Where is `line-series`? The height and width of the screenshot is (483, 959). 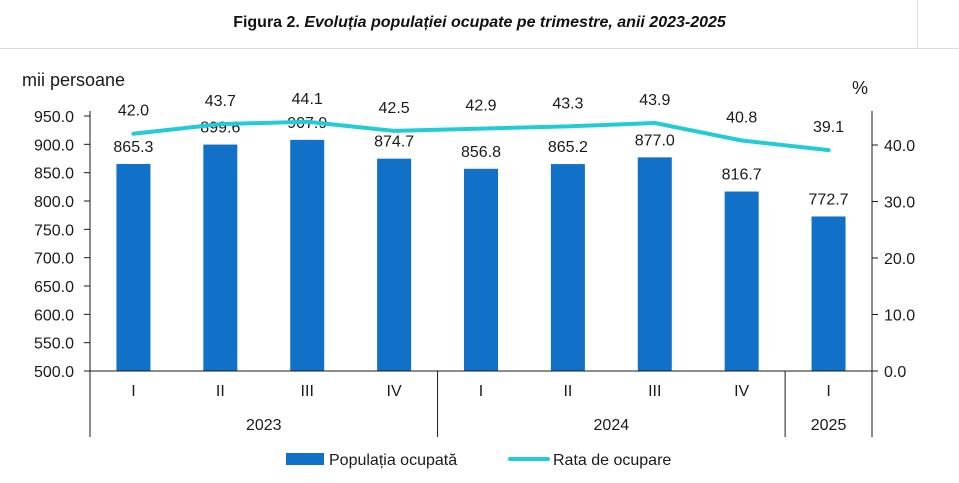 line-series is located at coordinates (481, 136).